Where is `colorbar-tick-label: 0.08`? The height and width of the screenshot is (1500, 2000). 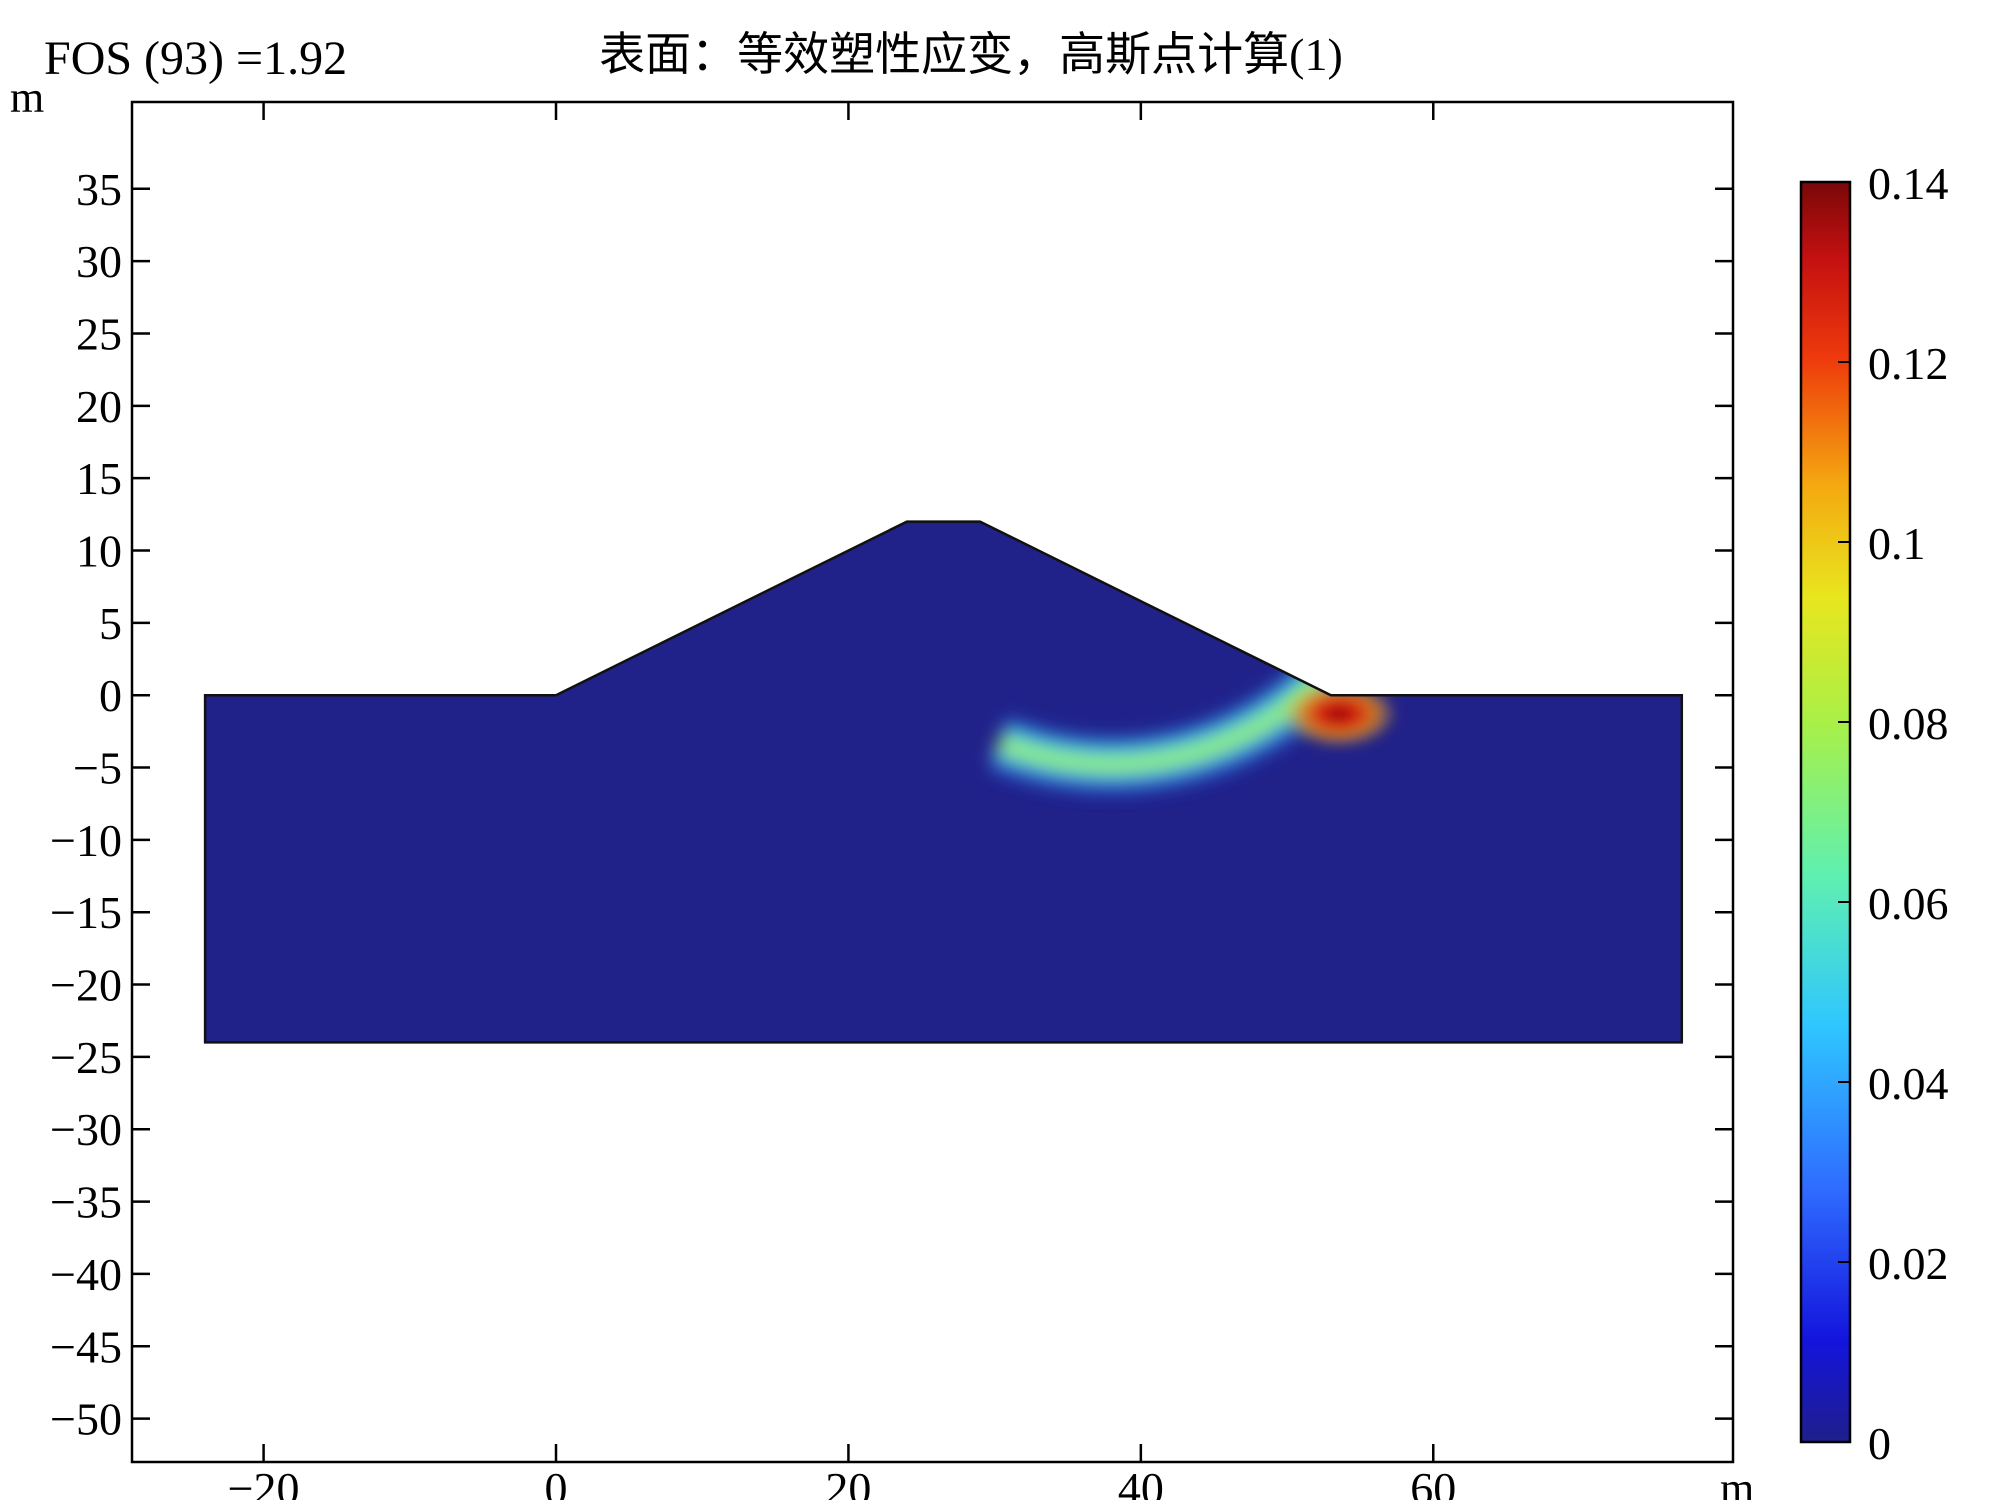
colorbar-tick-label: 0.08 is located at coordinates (1908, 723).